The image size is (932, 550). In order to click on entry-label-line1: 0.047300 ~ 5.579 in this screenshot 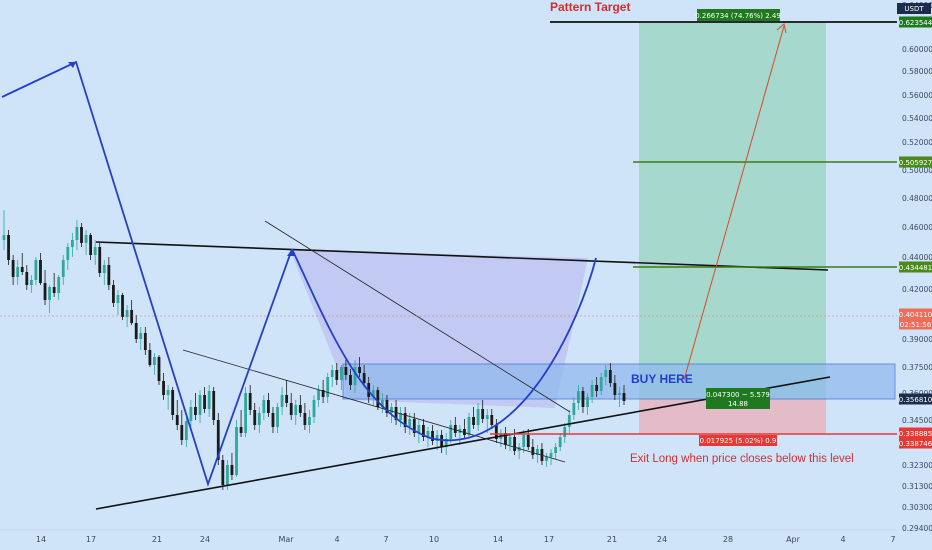, I will do `click(738, 395)`.